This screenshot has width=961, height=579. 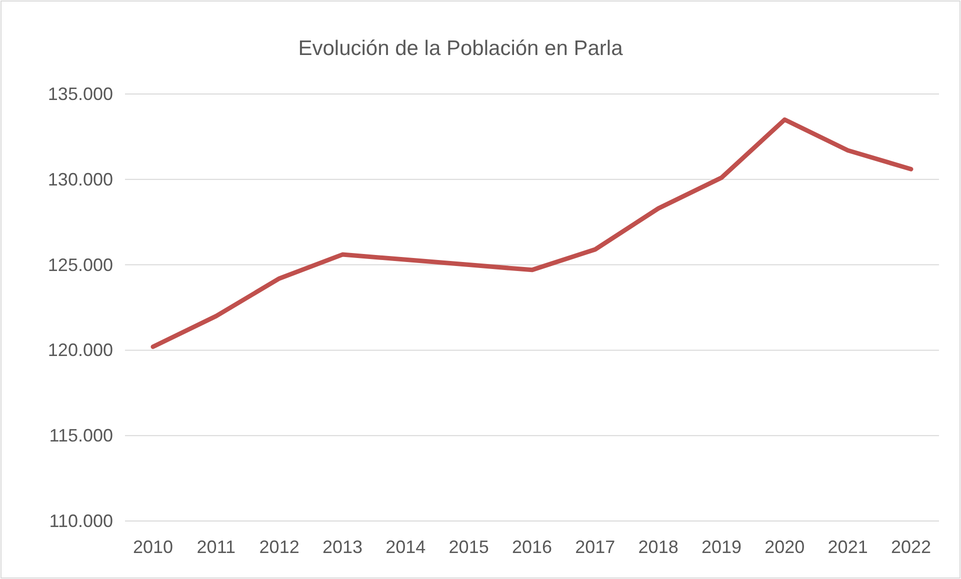 I want to click on x-tick-label: 2011, so click(x=216, y=547).